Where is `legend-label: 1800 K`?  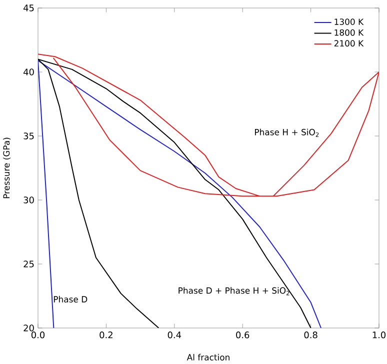 legend-label: 1800 K is located at coordinates (349, 32).